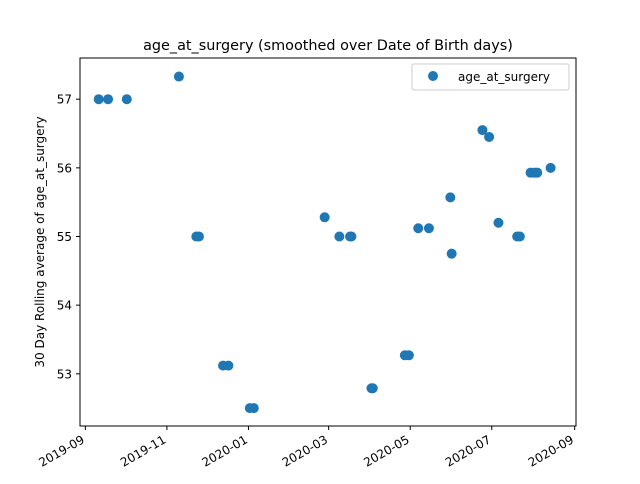 This screenshot has width=640, height=484. What do you see at coordinates (64, 306) in the screenshot?
I see `y-tick-label: 54` at bounding box center [64, 306].